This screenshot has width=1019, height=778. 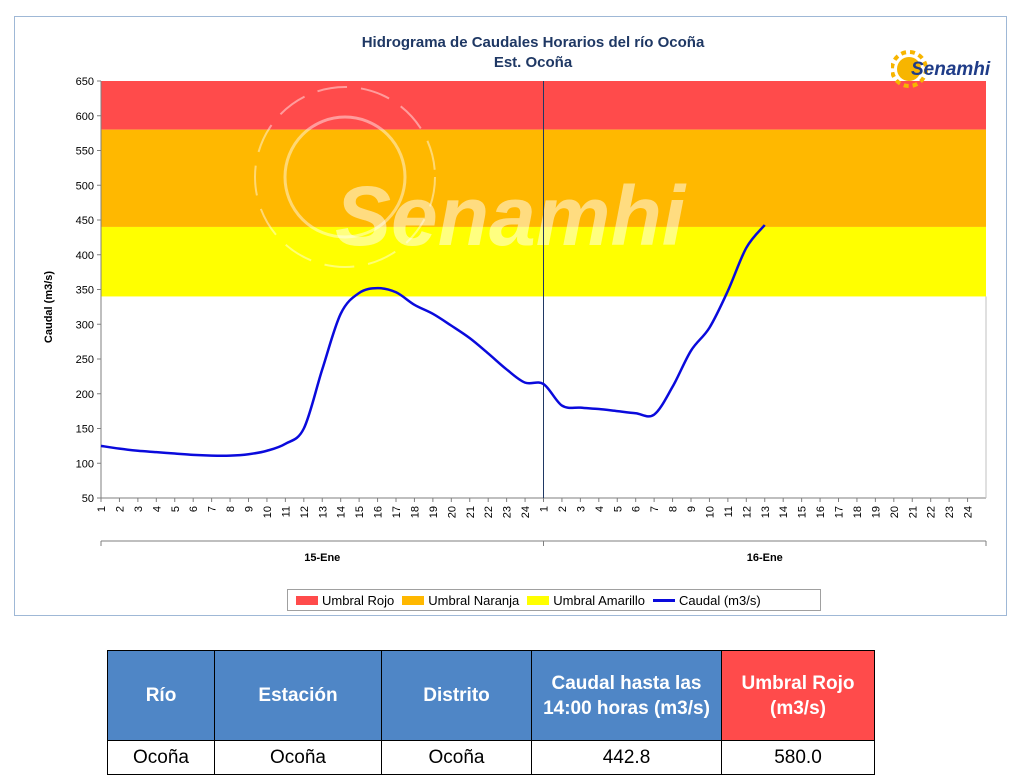 What do you see at coordinates (298, 757) in the screenshot?
I see `cell-estacion: Ocoña` at bounding box center [298, 757].